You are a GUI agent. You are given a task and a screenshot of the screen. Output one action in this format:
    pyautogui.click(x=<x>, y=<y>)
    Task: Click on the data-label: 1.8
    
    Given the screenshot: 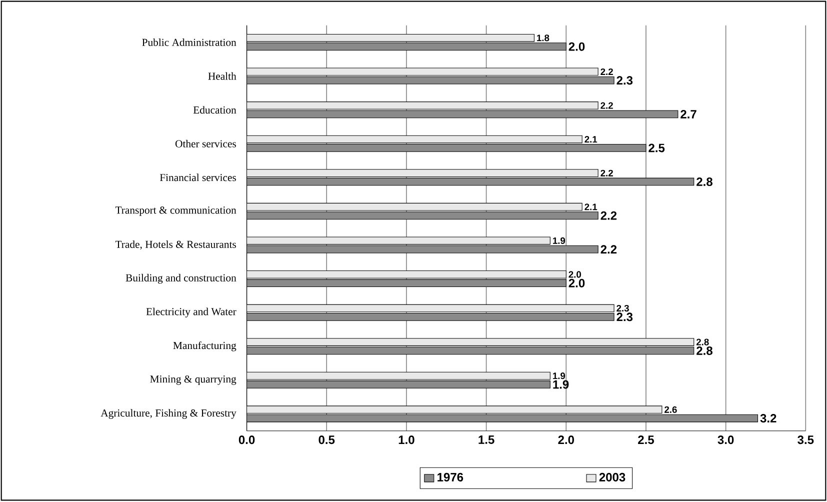 What is the action you would take?
    pyautogui.click(x=543, y=38)
    